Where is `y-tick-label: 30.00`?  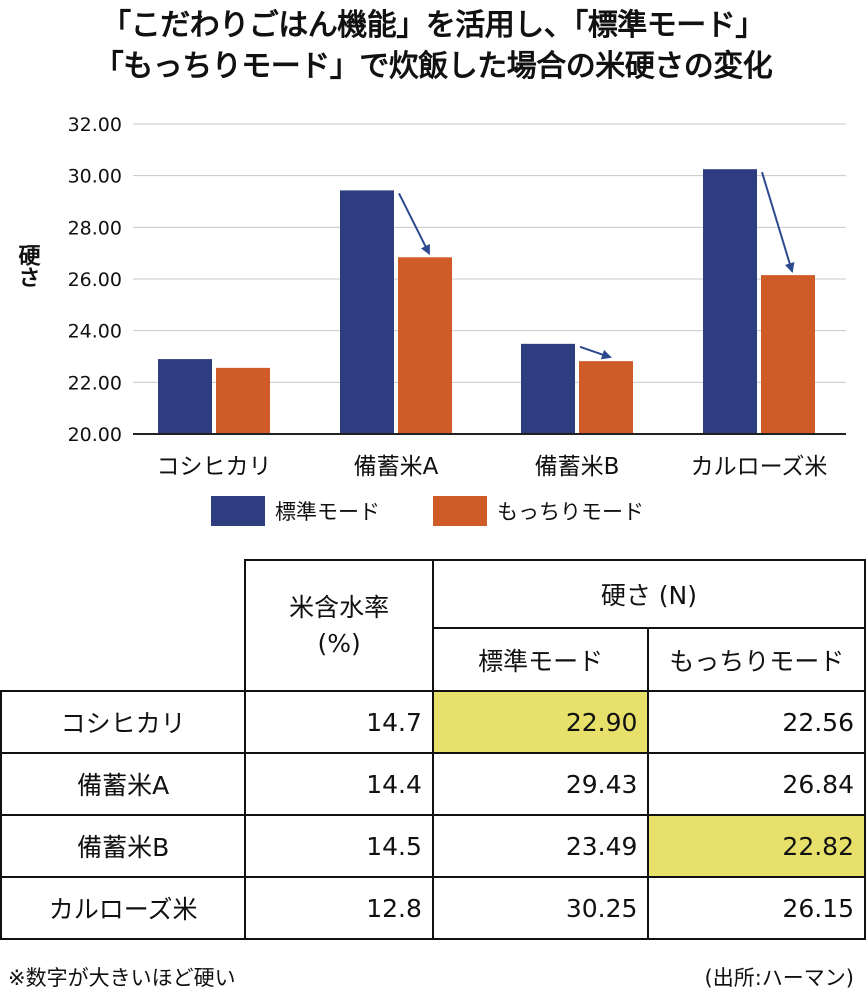 y-tick-label: 30.00 is located at coordinates (95, 177).